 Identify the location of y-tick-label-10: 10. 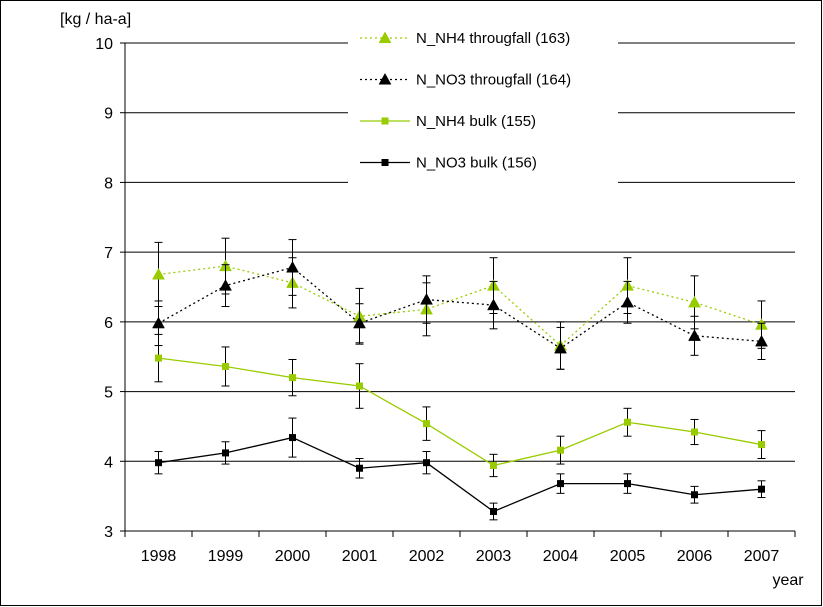
(104, 44).